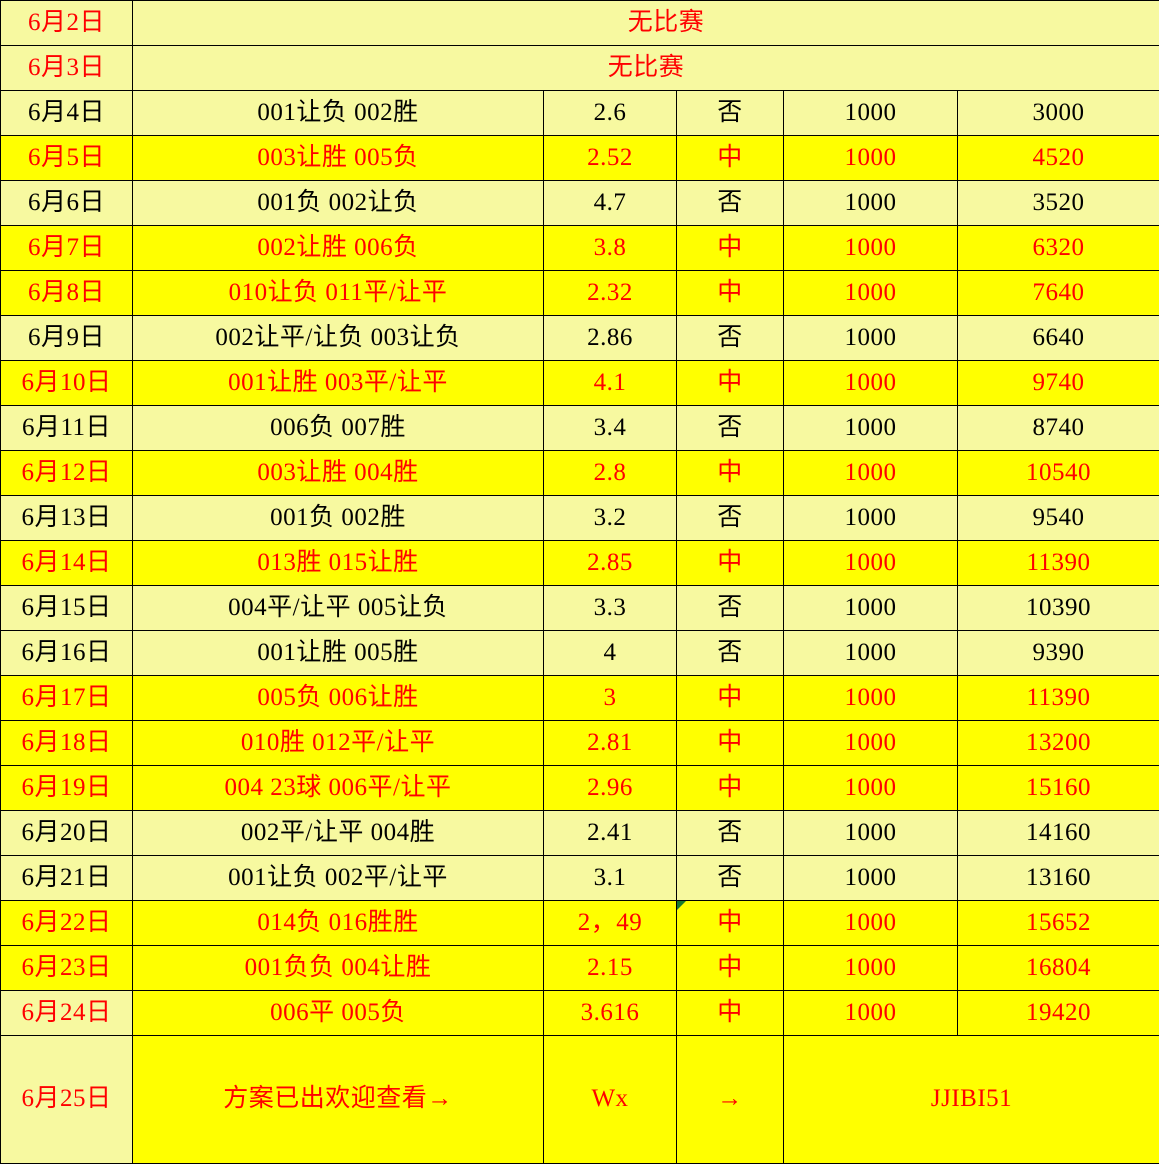 The height and width of the screenshot is (1164, 1159). What do you see at coordinates (971, 1100) in the screenshot?
I see `promo-account-id: JJIBI51` at bounding box center [971, 1100].